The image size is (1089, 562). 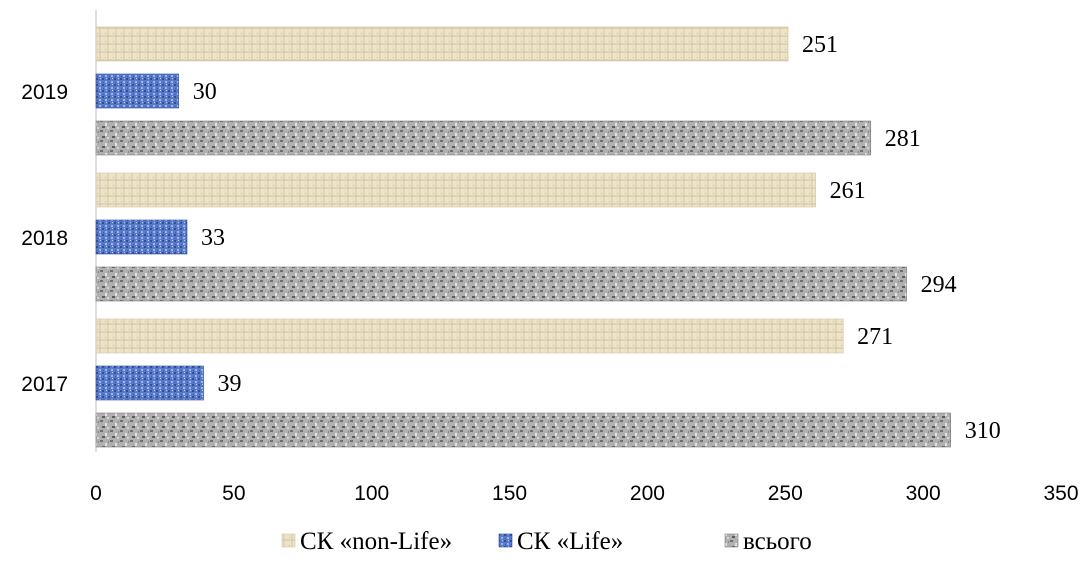 I want to click on x-tick-label-0: 0, so click(x=96, y=493).